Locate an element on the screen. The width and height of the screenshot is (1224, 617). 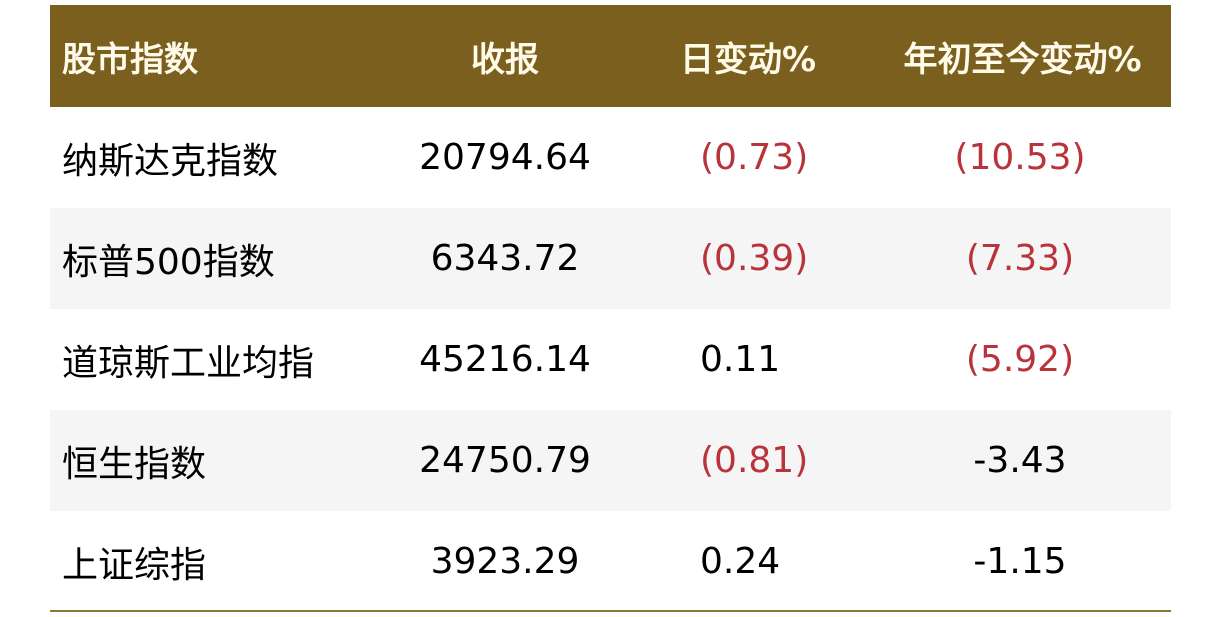
day-change: 0.11 is located at coordinates (740, 359).